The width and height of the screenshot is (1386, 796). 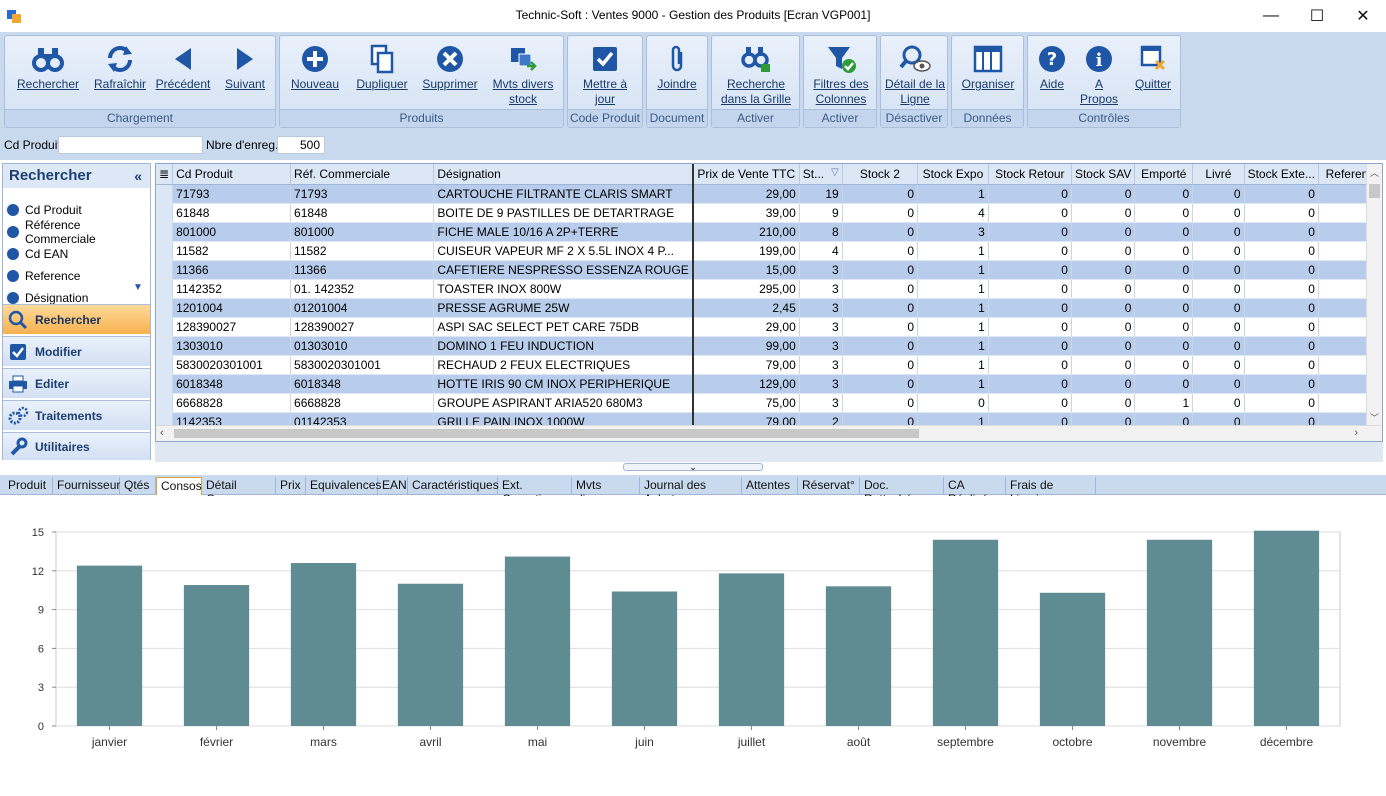 I want to click on supprimer-button: Supprimer, so click(x=450, y=76).